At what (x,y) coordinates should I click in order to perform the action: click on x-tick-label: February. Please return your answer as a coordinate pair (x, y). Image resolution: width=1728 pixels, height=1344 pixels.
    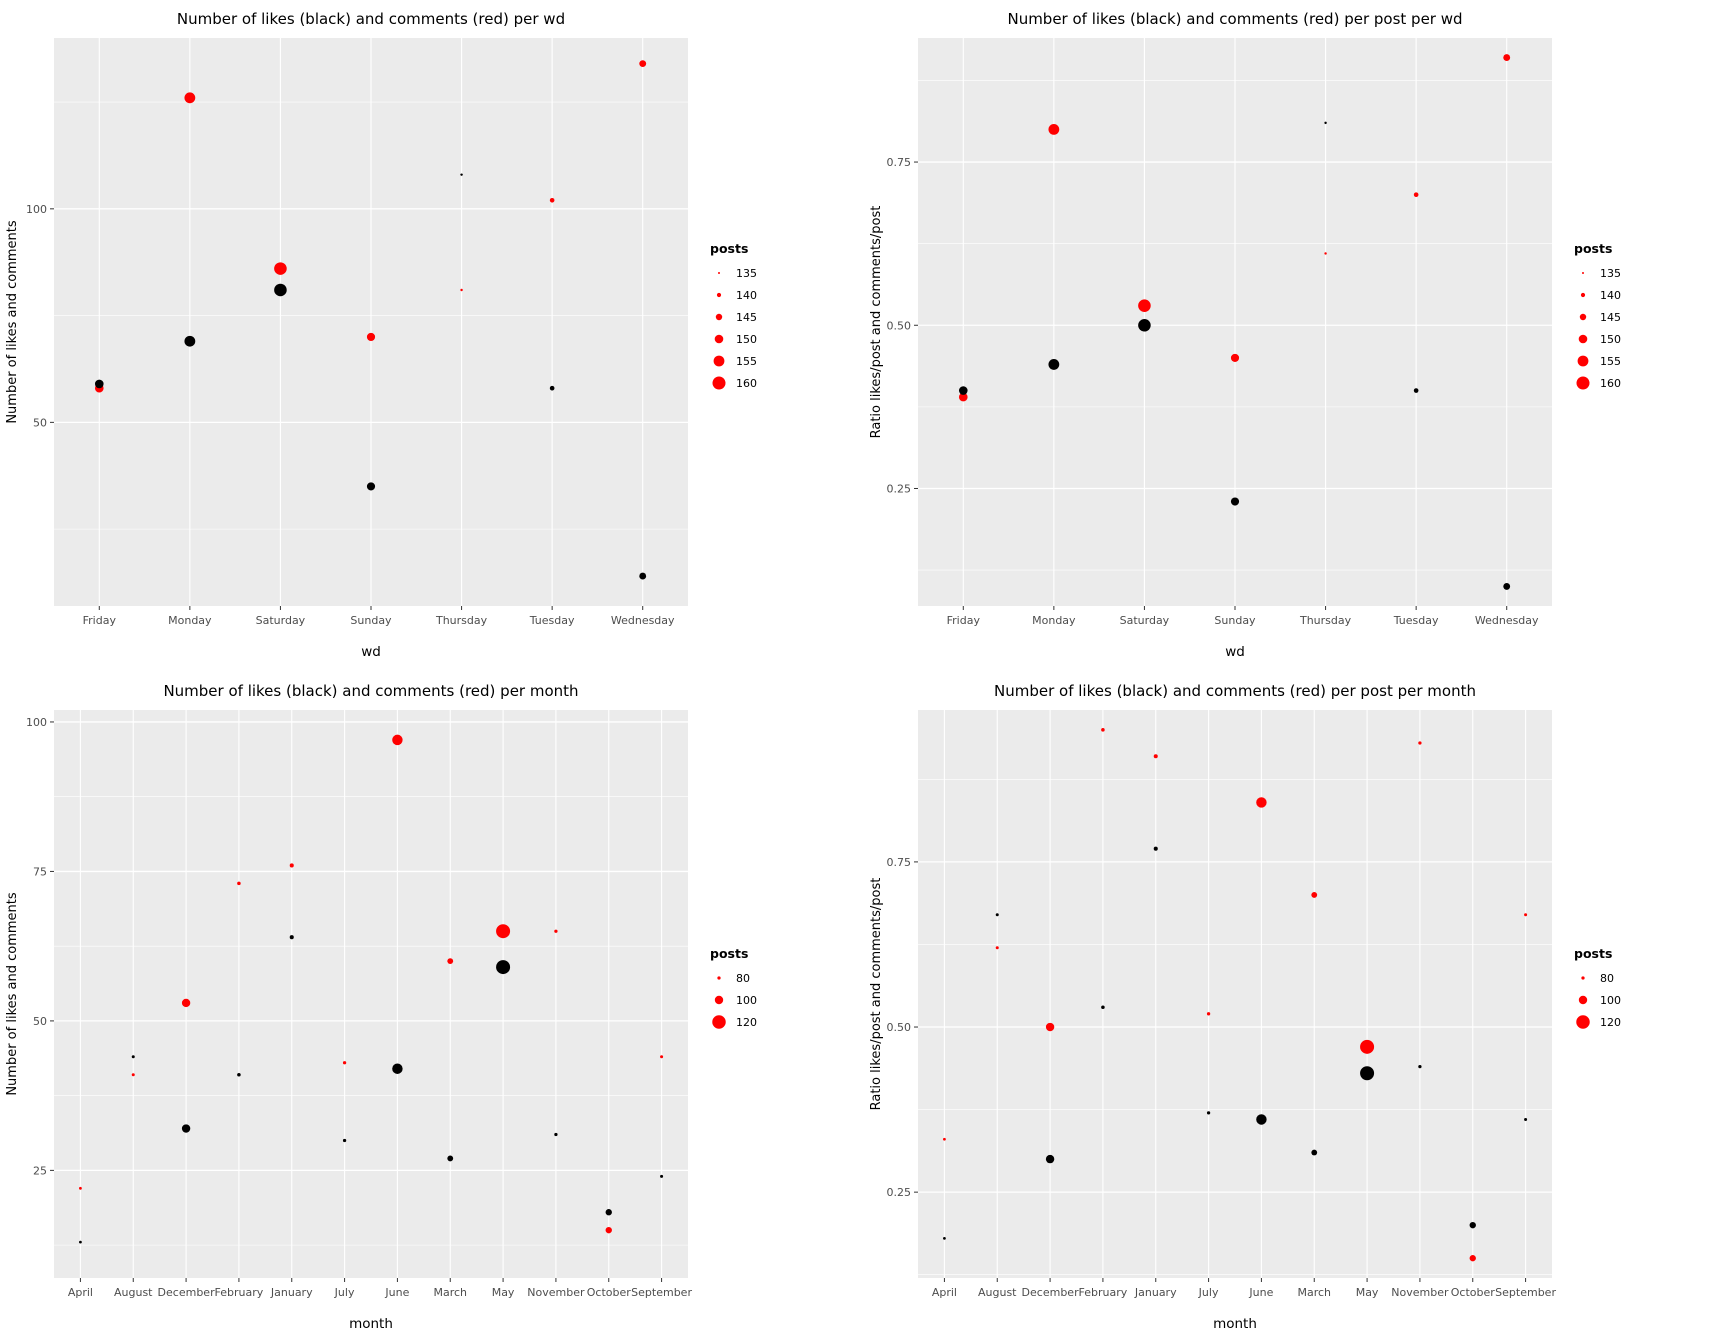
    Looking at the image, I should click on (239, 1292).